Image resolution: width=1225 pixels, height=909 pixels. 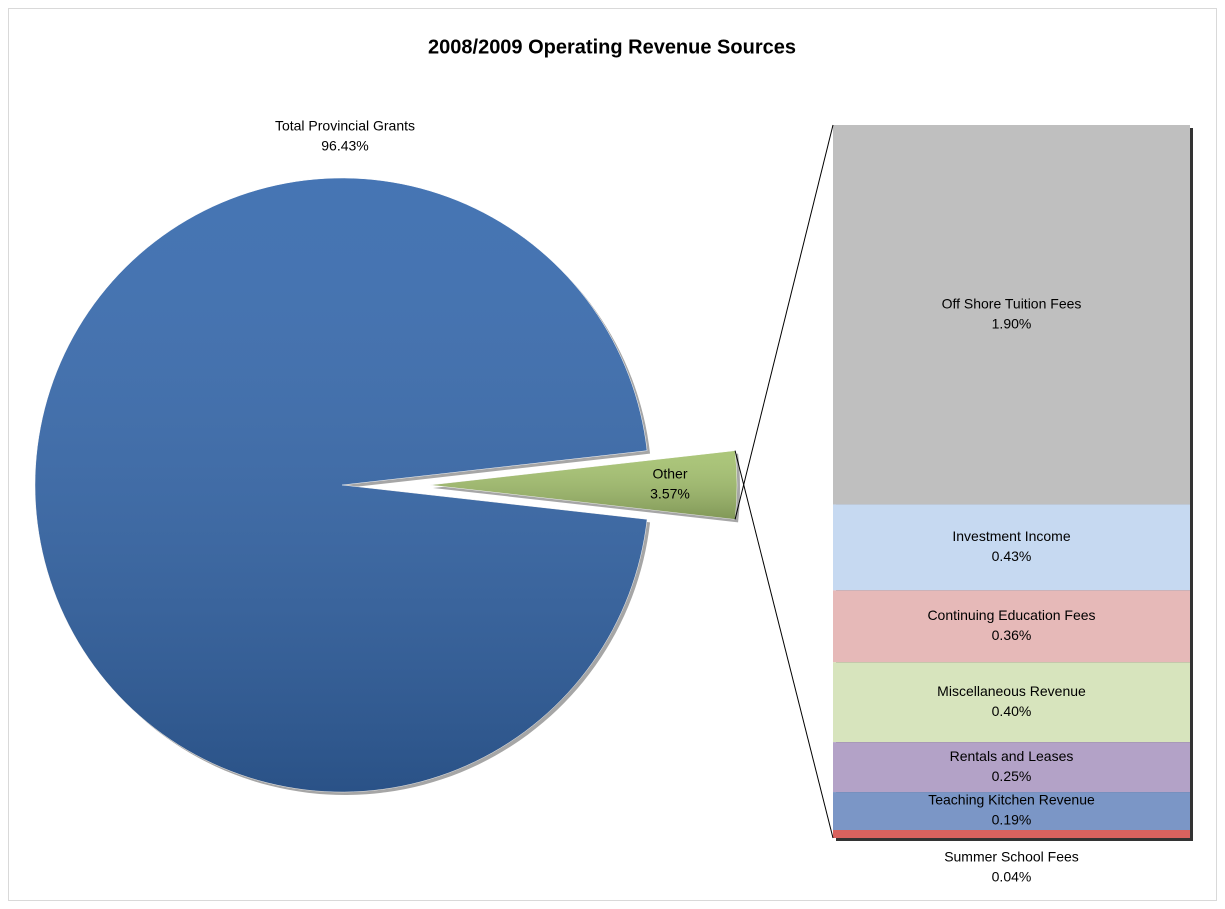 I want to click on segment-value-label: 0.25%, so click(x=1012, y=776).